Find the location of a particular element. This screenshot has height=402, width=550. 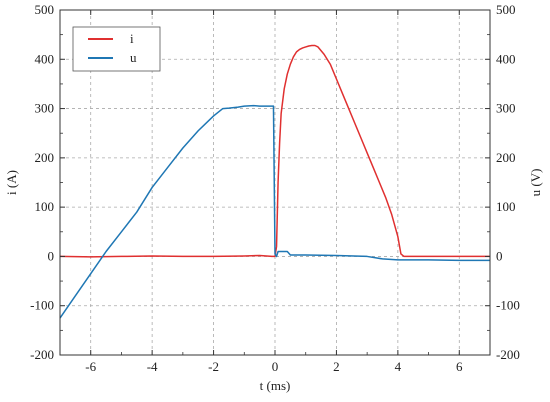

y-right-tick-label: 200 is located at coordinates (506, 157).